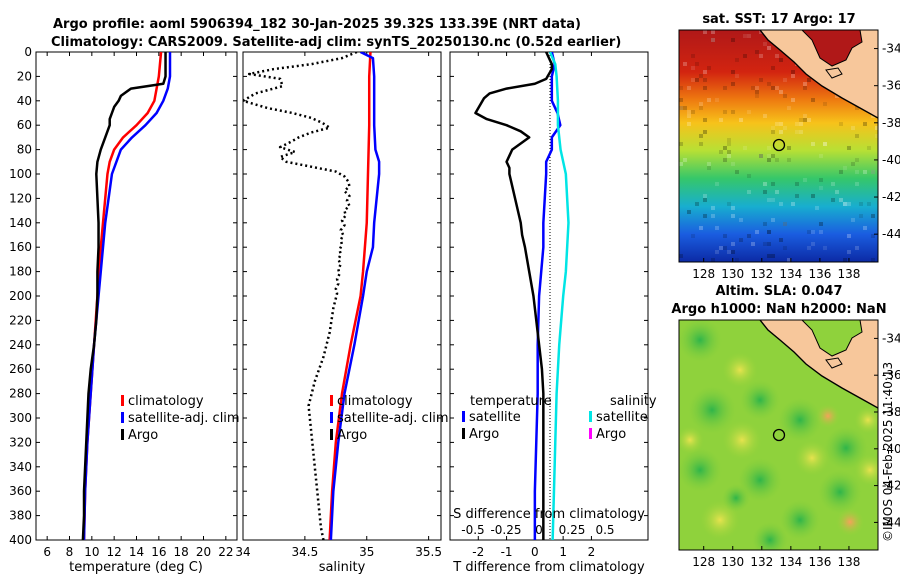  What do you see at coordinates (891, 449) in the screenshot?
I see `map-y-tick-label: -40` at bounding box center [891, 449].